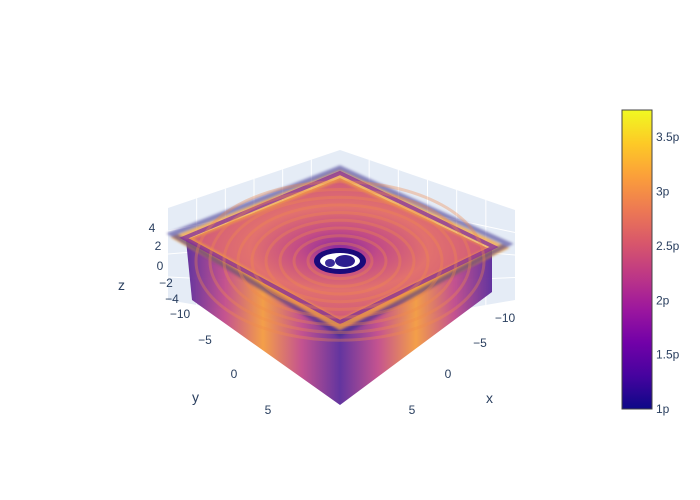  What do you see at coordinates (489, 398) in the screenshot?
I see `x-axis-title: x` at bounding box center [489, 398].